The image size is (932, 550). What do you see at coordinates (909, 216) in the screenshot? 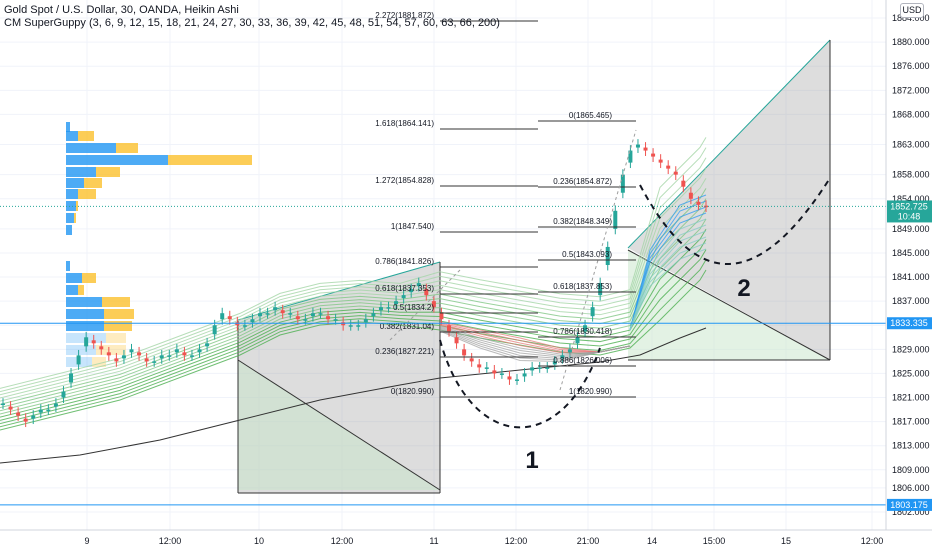
I see `last-price-badge-countdown: 10:48` at bounding box center [909, 216].